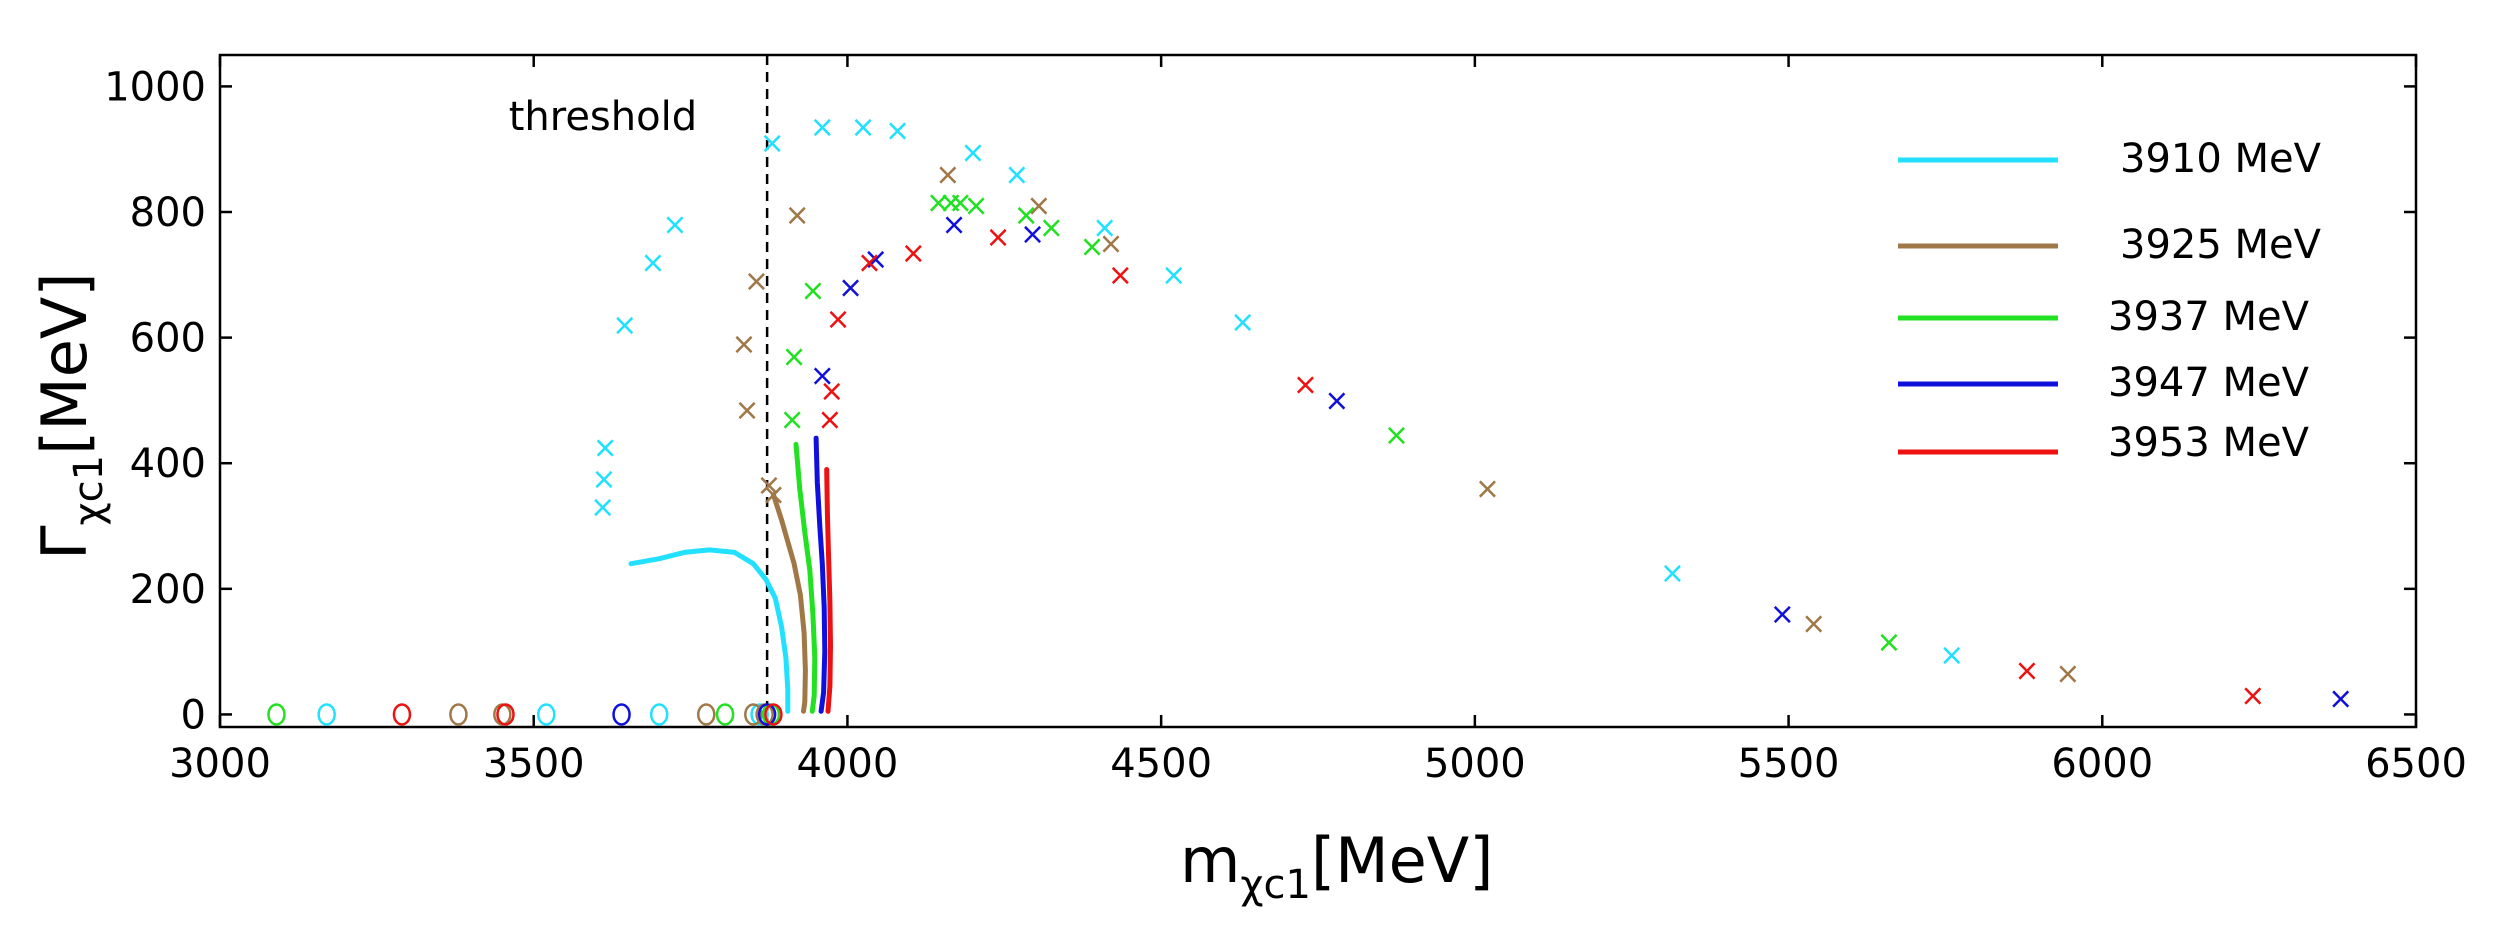  What do you see at coordinates (1336, 400) in the screenshot?
I see `pole-x-3-5: ×` at bounding box center [1336, 400].